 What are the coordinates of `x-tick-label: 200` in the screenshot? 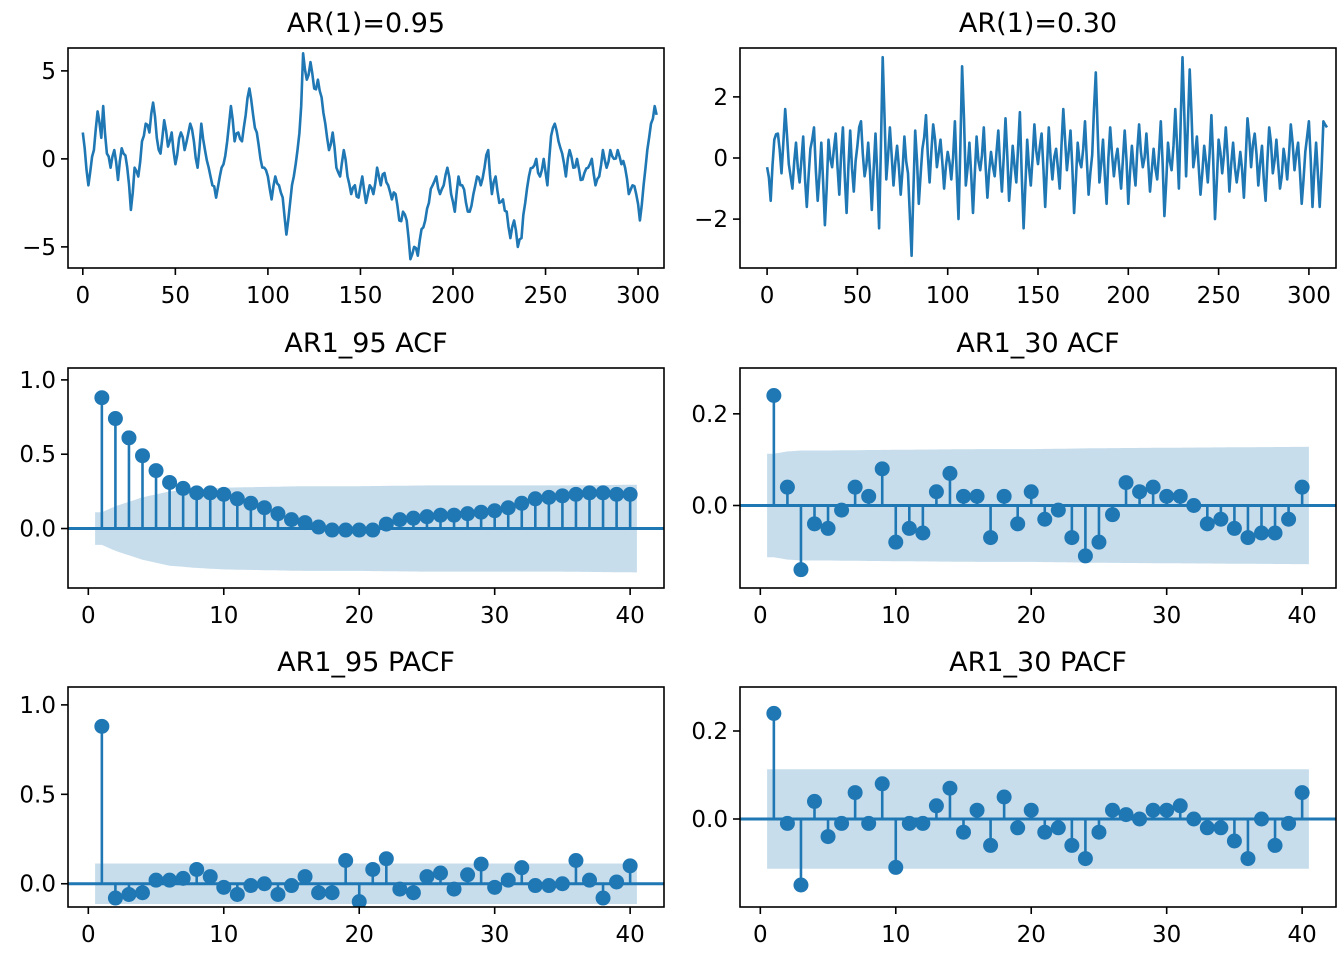 It's located at (453, 296).